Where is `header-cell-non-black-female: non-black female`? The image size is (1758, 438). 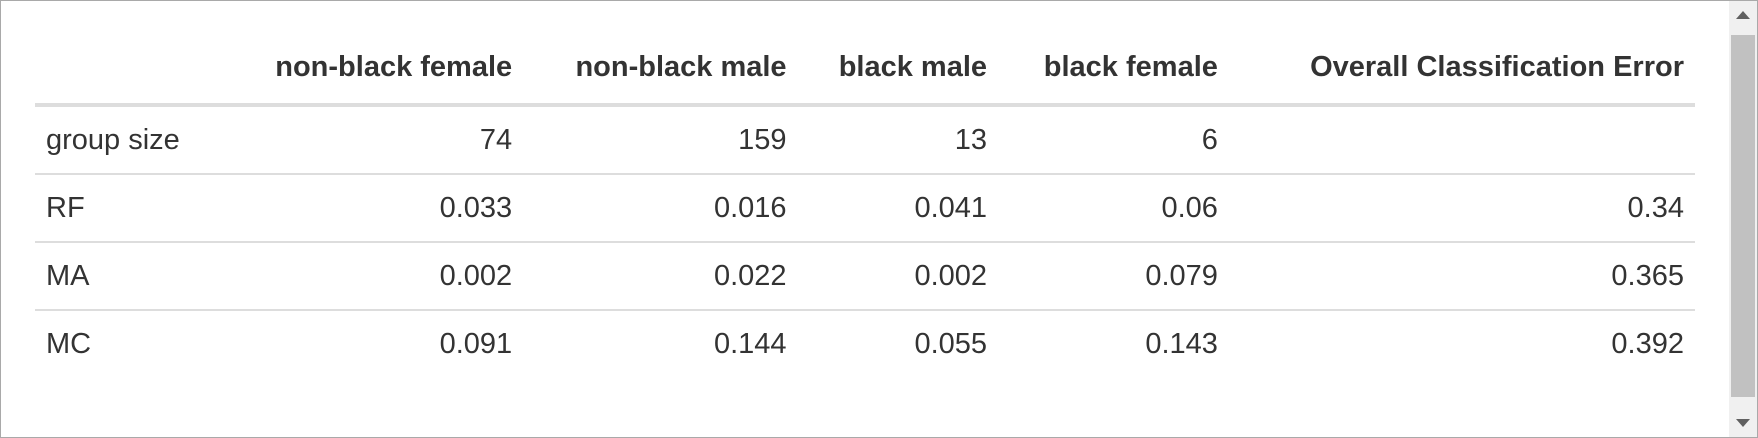
header-cell-non-black-female: non-black female is located at coordinates (371, 69).